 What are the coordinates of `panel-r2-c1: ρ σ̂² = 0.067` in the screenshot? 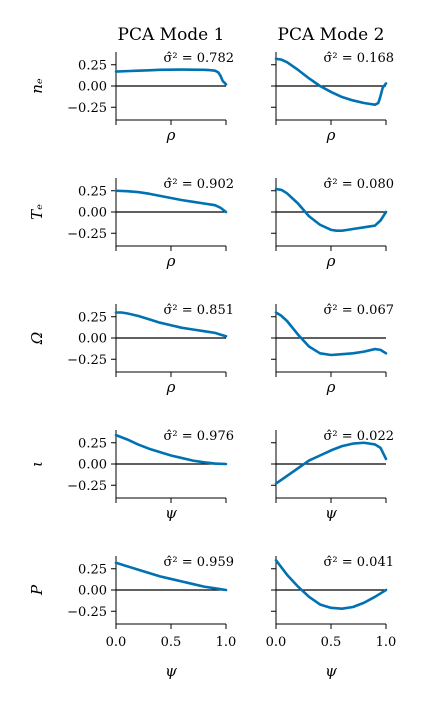 It's located at (332, 349).